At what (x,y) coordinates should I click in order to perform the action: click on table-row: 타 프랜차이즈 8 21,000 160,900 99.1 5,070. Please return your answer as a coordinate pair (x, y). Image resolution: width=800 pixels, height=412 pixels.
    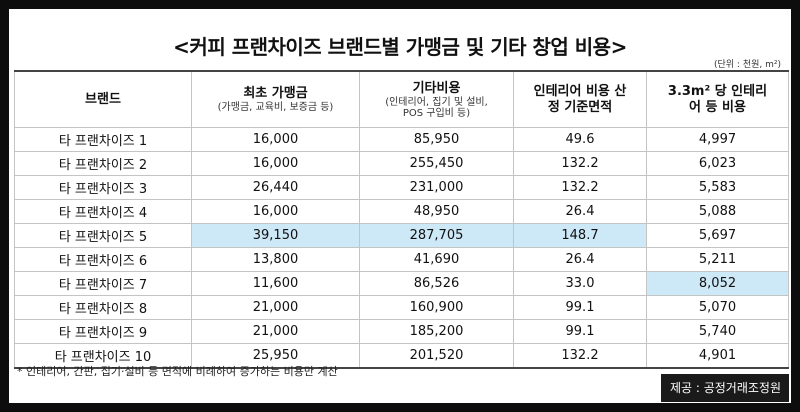
    Looking at the image, I should click on (401, 307).